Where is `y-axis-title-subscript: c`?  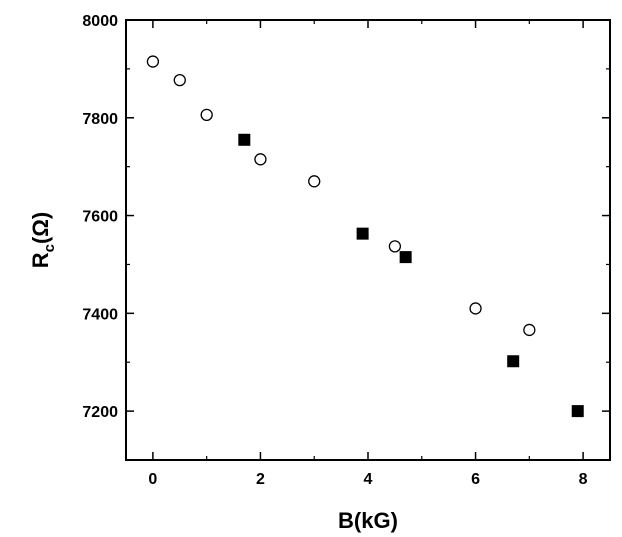 y-axis-title-subscript: c is located at coordinates (49, 248).